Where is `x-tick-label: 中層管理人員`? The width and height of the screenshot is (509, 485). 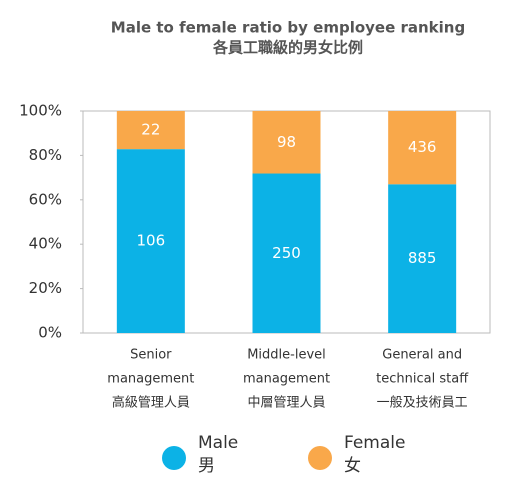 x-tick-label: 中層管理人員 is located at coordinates (286, 403).